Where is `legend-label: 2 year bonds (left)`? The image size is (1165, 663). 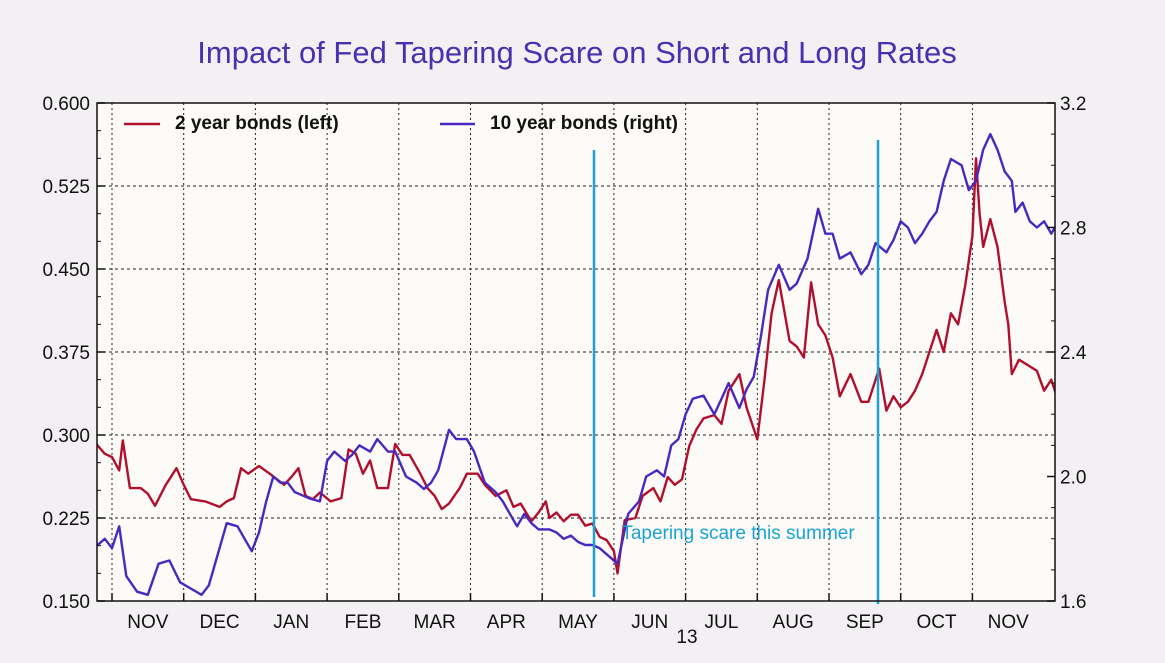
legend-label: 2 year bonds (left) is located at coordinates (257, 123).